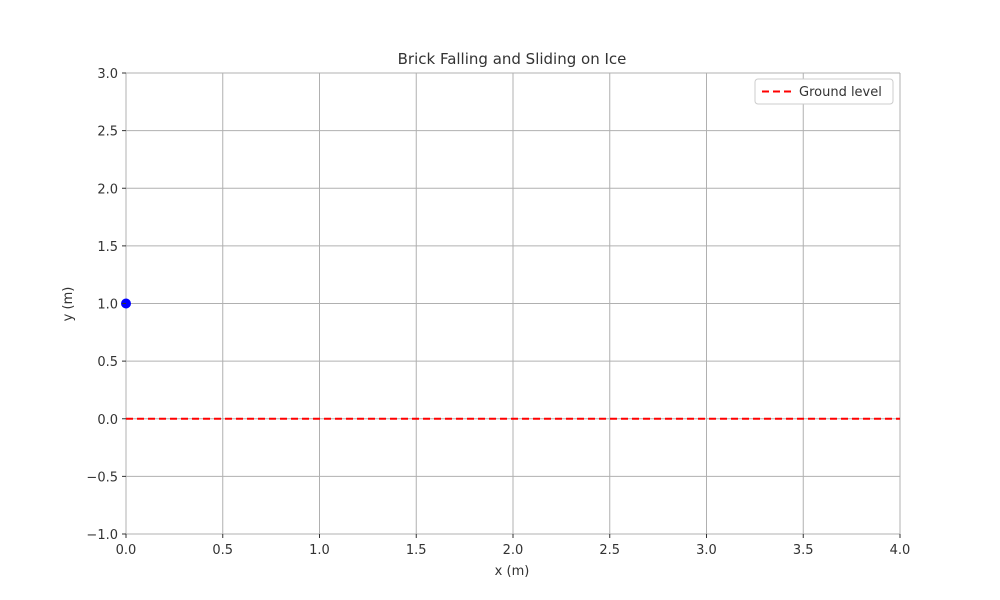  Describe the element at coordinates (68, 304) in the screenshot. I see `y-axis-title: y (m)` at that location.